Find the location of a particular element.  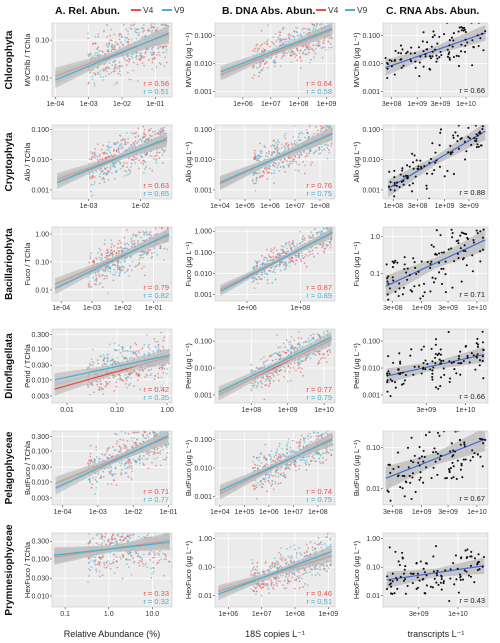

x-tick-label: 1e-01 is located at coordinates (154, 308).